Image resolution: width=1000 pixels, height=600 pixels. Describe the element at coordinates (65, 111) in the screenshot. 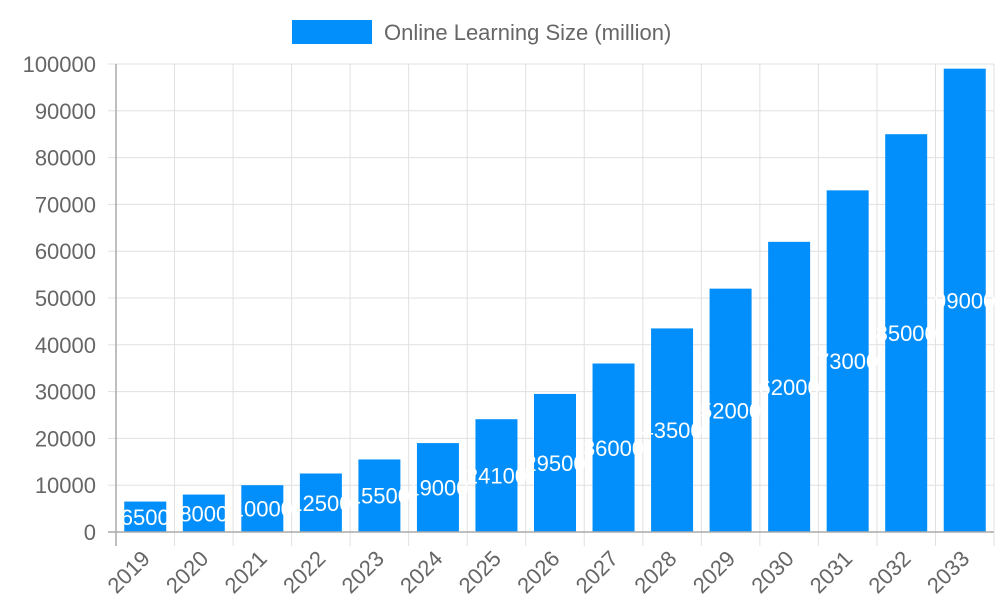

I see `y-tick-label: 90000` at that location.